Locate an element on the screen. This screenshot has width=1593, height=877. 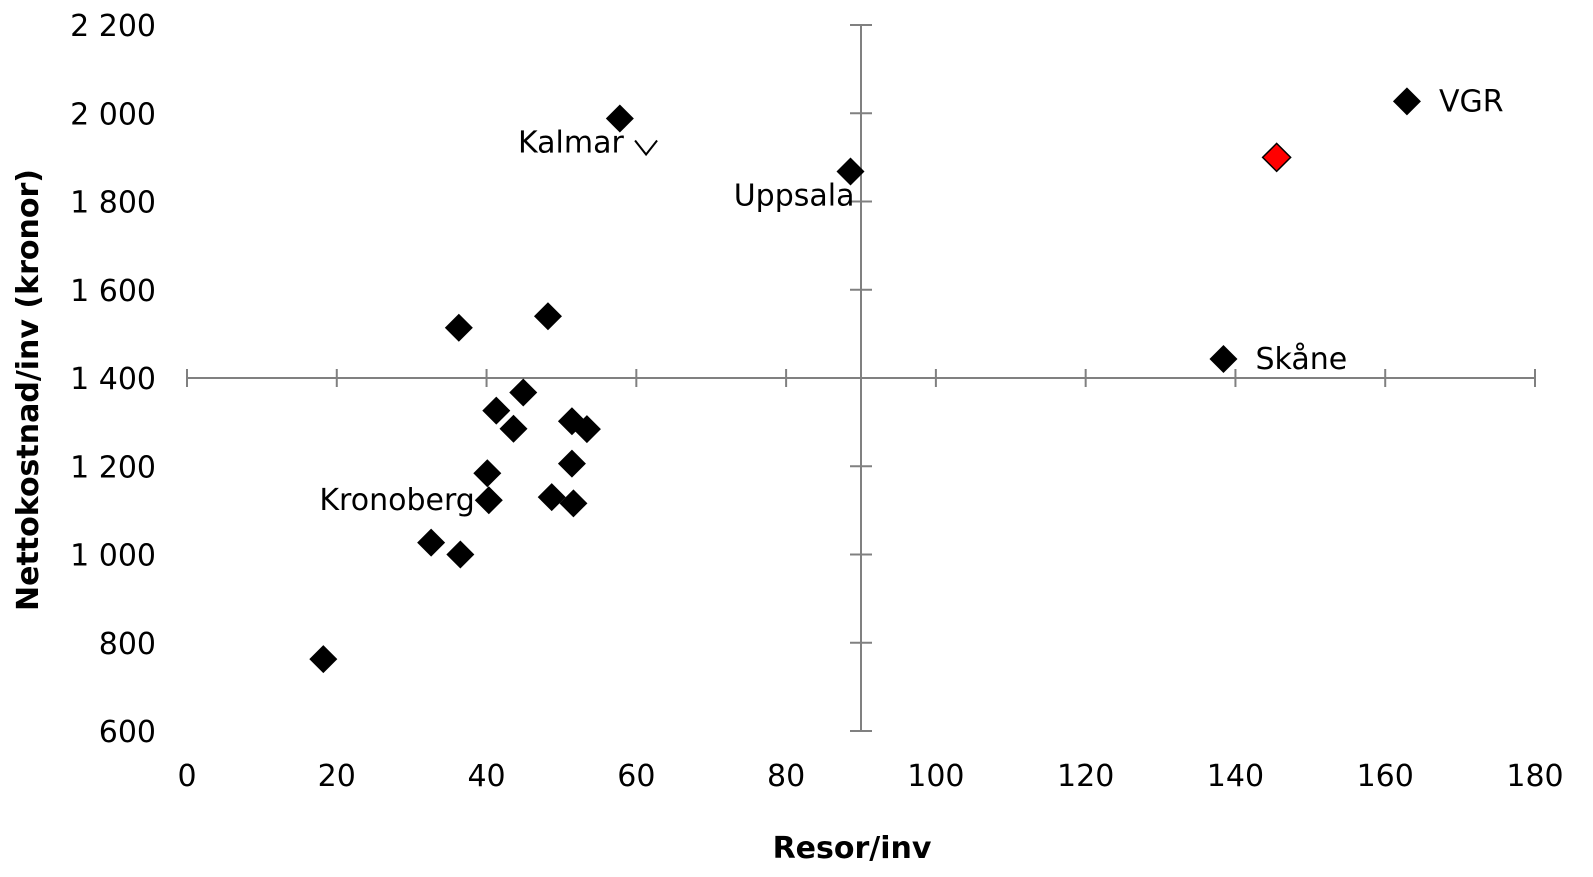
point-label: Kronoberg is located at coordinates (396, 500).